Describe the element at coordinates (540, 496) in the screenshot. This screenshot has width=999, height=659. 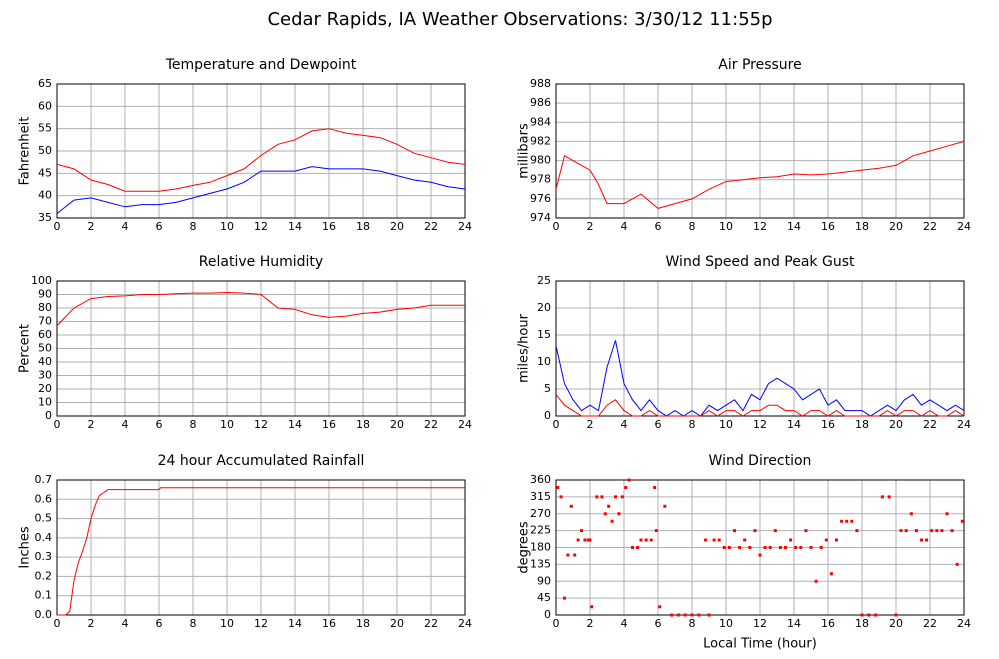
I see `y-tick-label: 315` at that location.